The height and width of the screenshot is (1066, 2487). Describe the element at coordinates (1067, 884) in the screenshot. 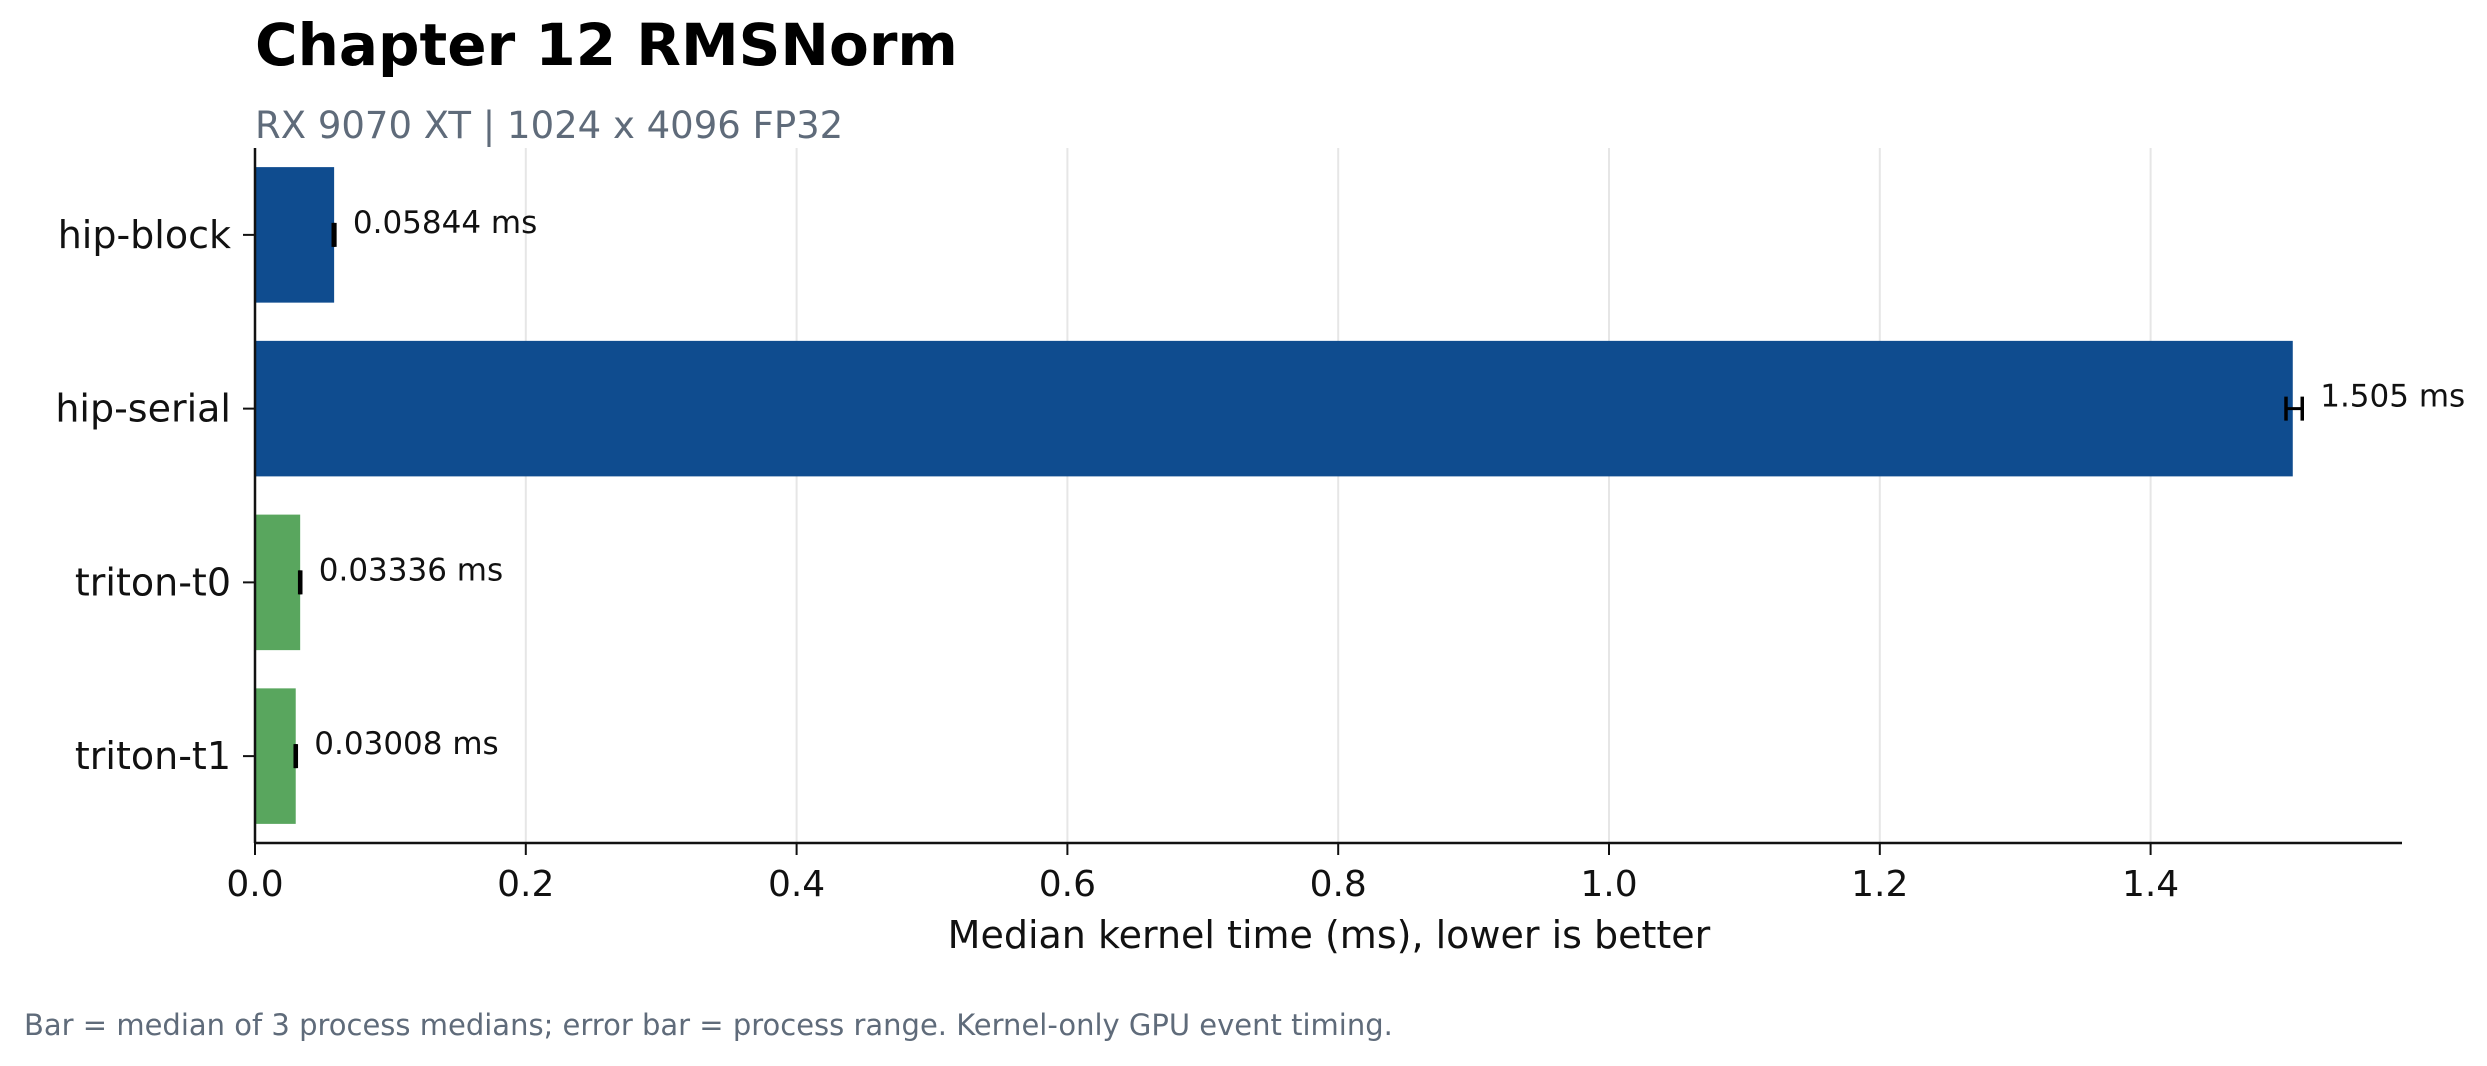

I see `x-tick-label: 0.6` at that location.